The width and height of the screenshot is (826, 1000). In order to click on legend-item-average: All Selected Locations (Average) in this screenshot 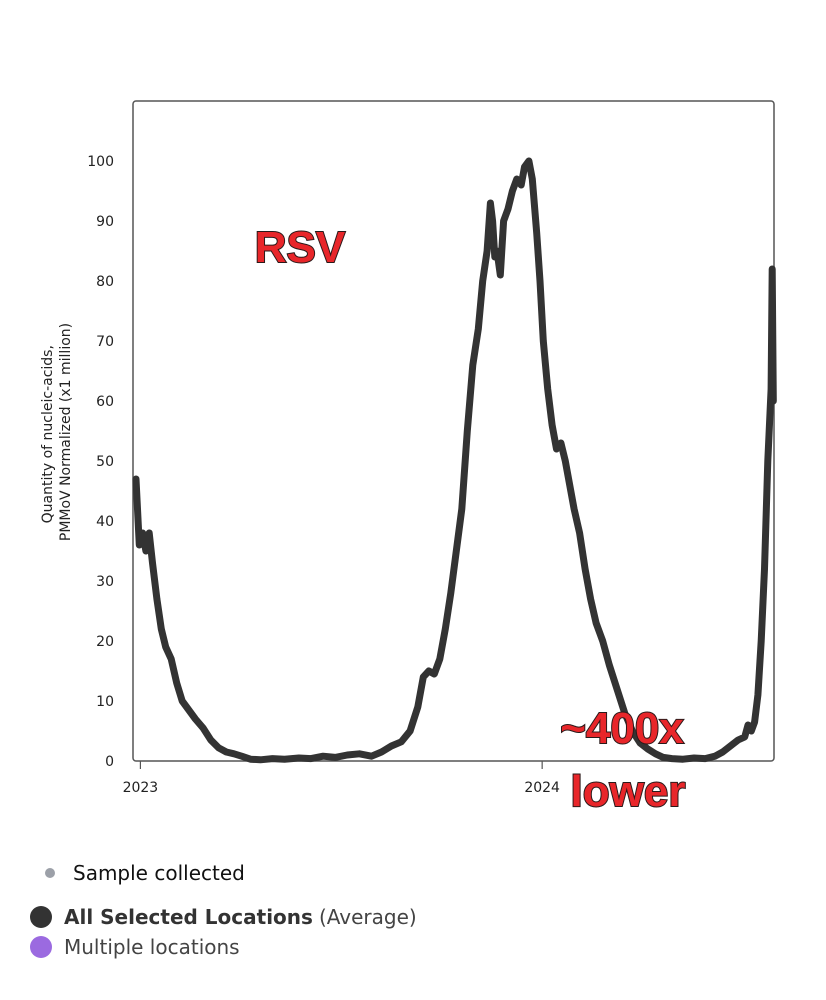, I will do `click(223, 917)`.